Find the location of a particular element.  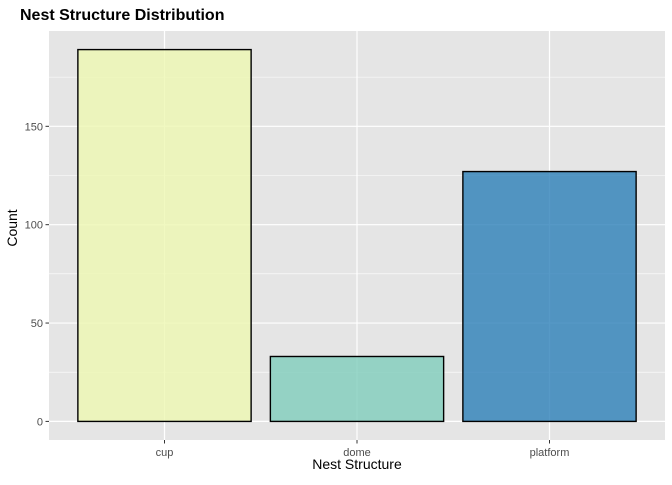

y-axis-label: Count is located at coordinates (12, 227).